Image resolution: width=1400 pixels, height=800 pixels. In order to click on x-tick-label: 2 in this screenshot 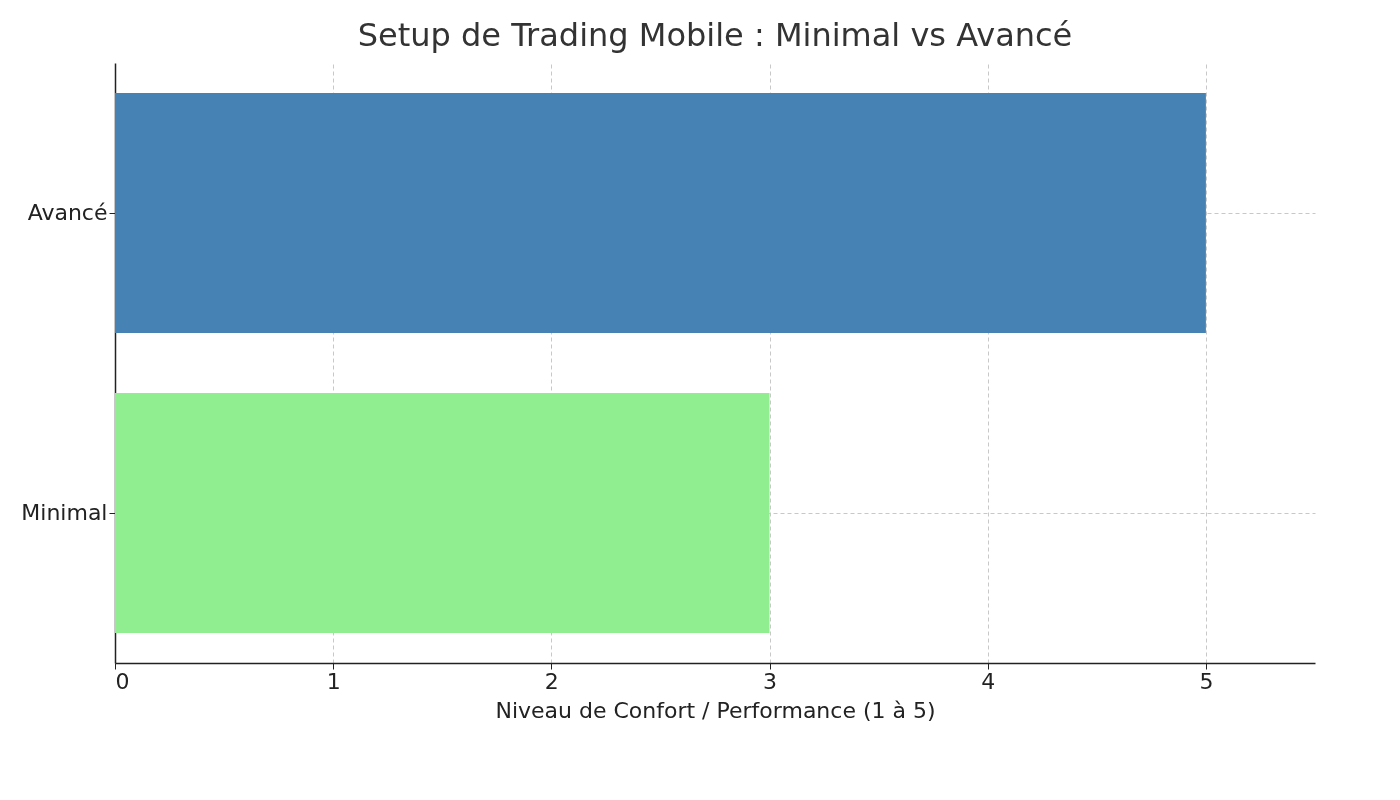, I will do `click(551, 681)`.